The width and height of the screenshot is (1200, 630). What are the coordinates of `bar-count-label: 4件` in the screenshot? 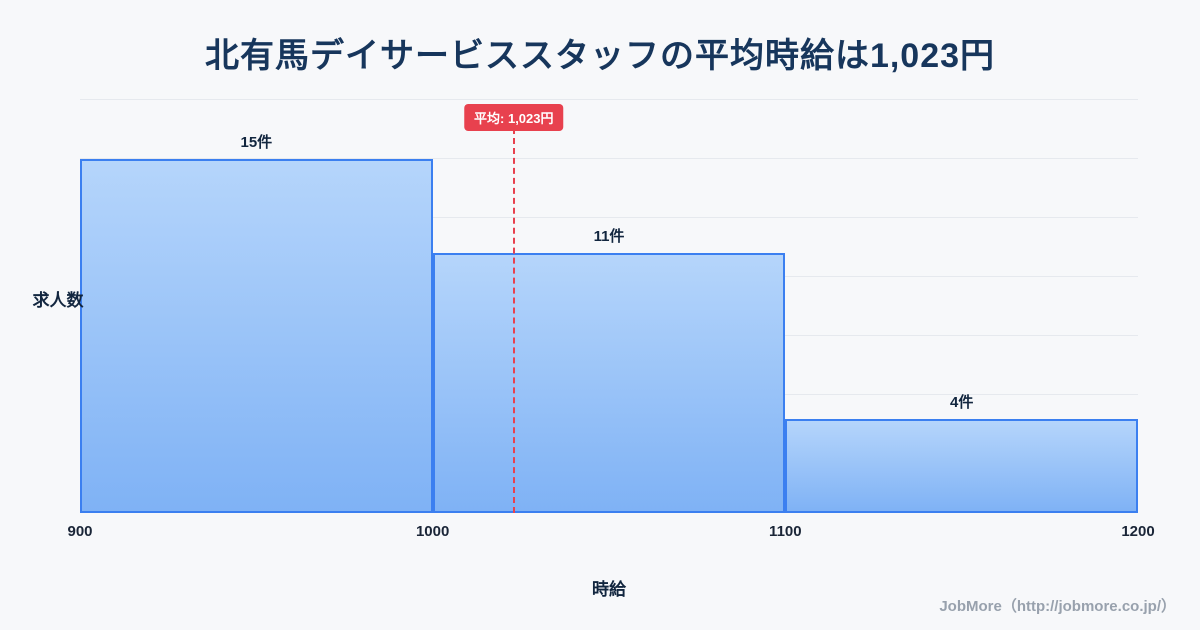 It's located at (961, 402).